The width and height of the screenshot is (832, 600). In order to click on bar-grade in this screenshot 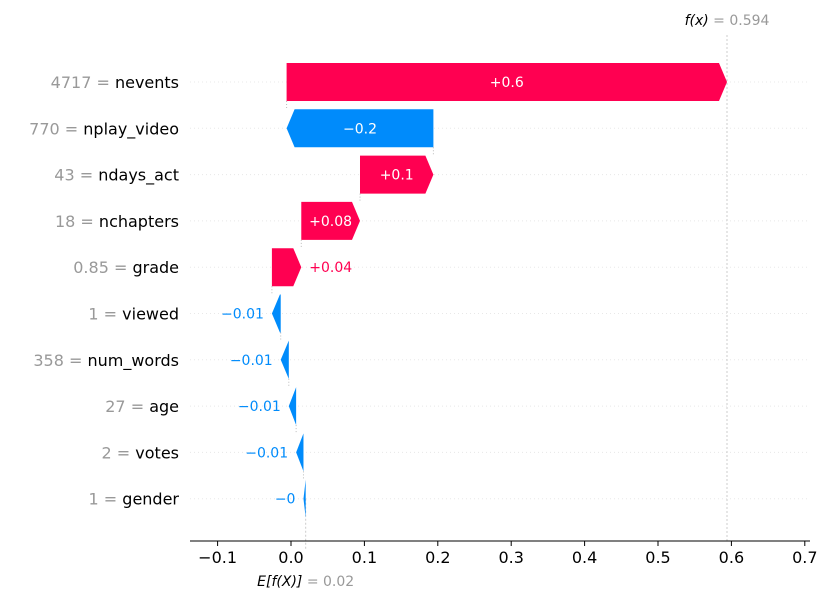, I will do `click(286, 267)`.